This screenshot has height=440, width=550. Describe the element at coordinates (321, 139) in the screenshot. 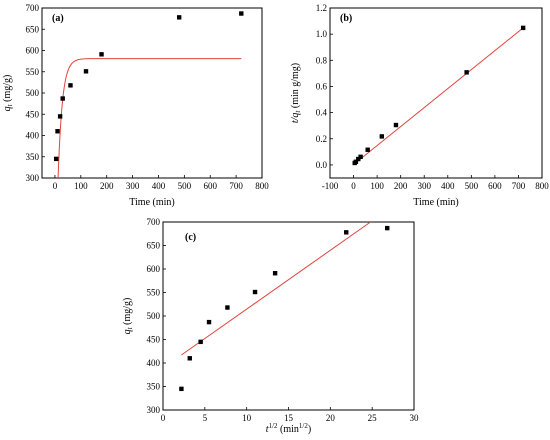

I see `y-tick-label: 0.2` at that location.